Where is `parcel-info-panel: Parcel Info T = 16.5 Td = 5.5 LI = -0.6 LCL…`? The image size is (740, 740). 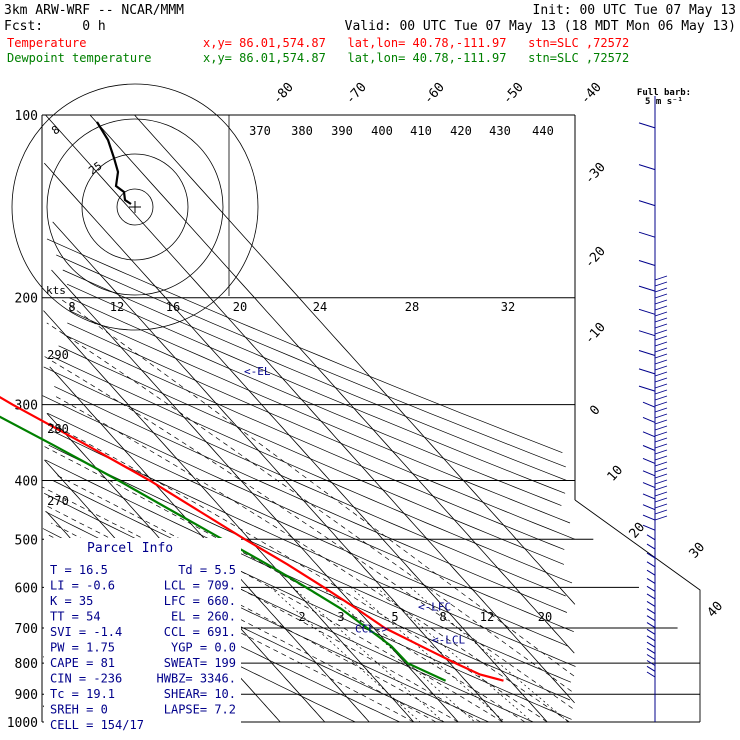 parcel-info-panel: Parcel Info T = 16.5 Td = 5.5 LI = -0.6 LCL… is located at coordinates (142, 635).